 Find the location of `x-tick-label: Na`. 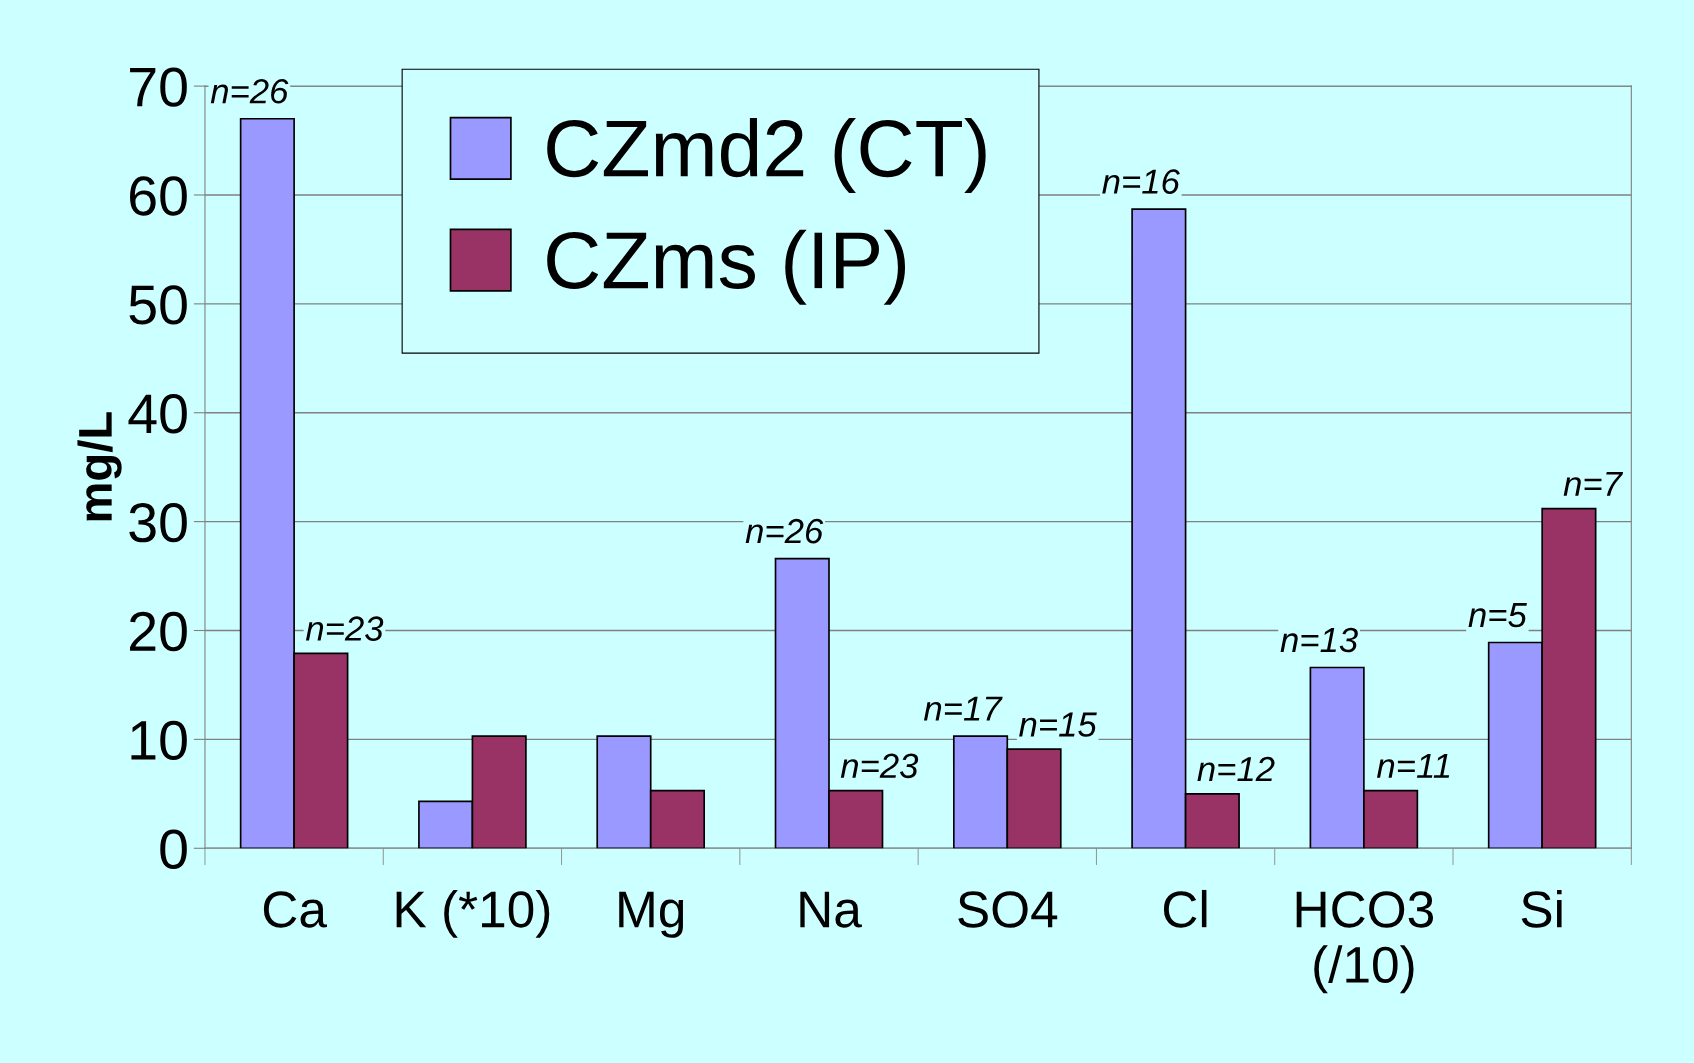

x-tick-label: Na is located at coordinates (831, 909).